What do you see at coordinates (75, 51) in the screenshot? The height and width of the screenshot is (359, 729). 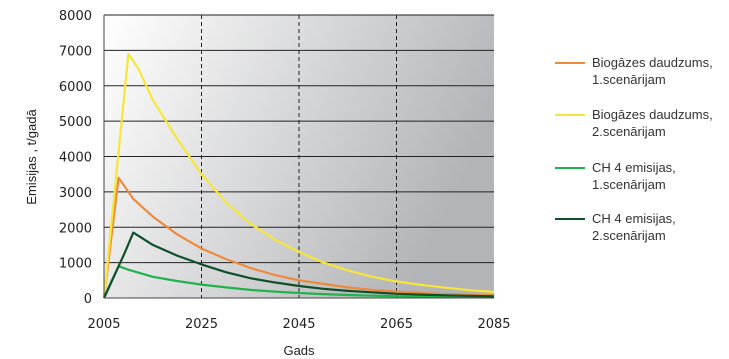 I see `y-tick-label: 7000` at bounding box center [75, 51].